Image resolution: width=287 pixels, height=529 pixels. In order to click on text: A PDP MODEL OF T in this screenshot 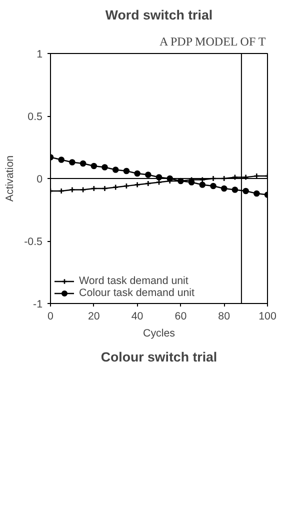, I will do `click(212, 41)`.